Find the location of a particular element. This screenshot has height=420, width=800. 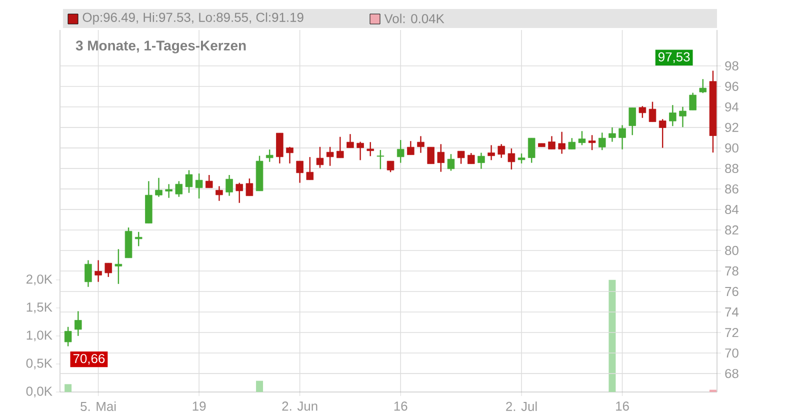

x-tick-label: 2. Jun is located at coordinates (300, 406).